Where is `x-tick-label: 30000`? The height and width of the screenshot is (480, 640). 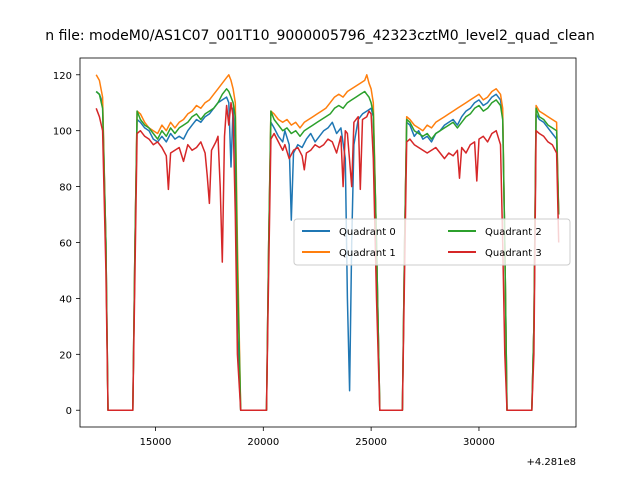
x-tick-label: 30000 is located at coordinates (479, 442).